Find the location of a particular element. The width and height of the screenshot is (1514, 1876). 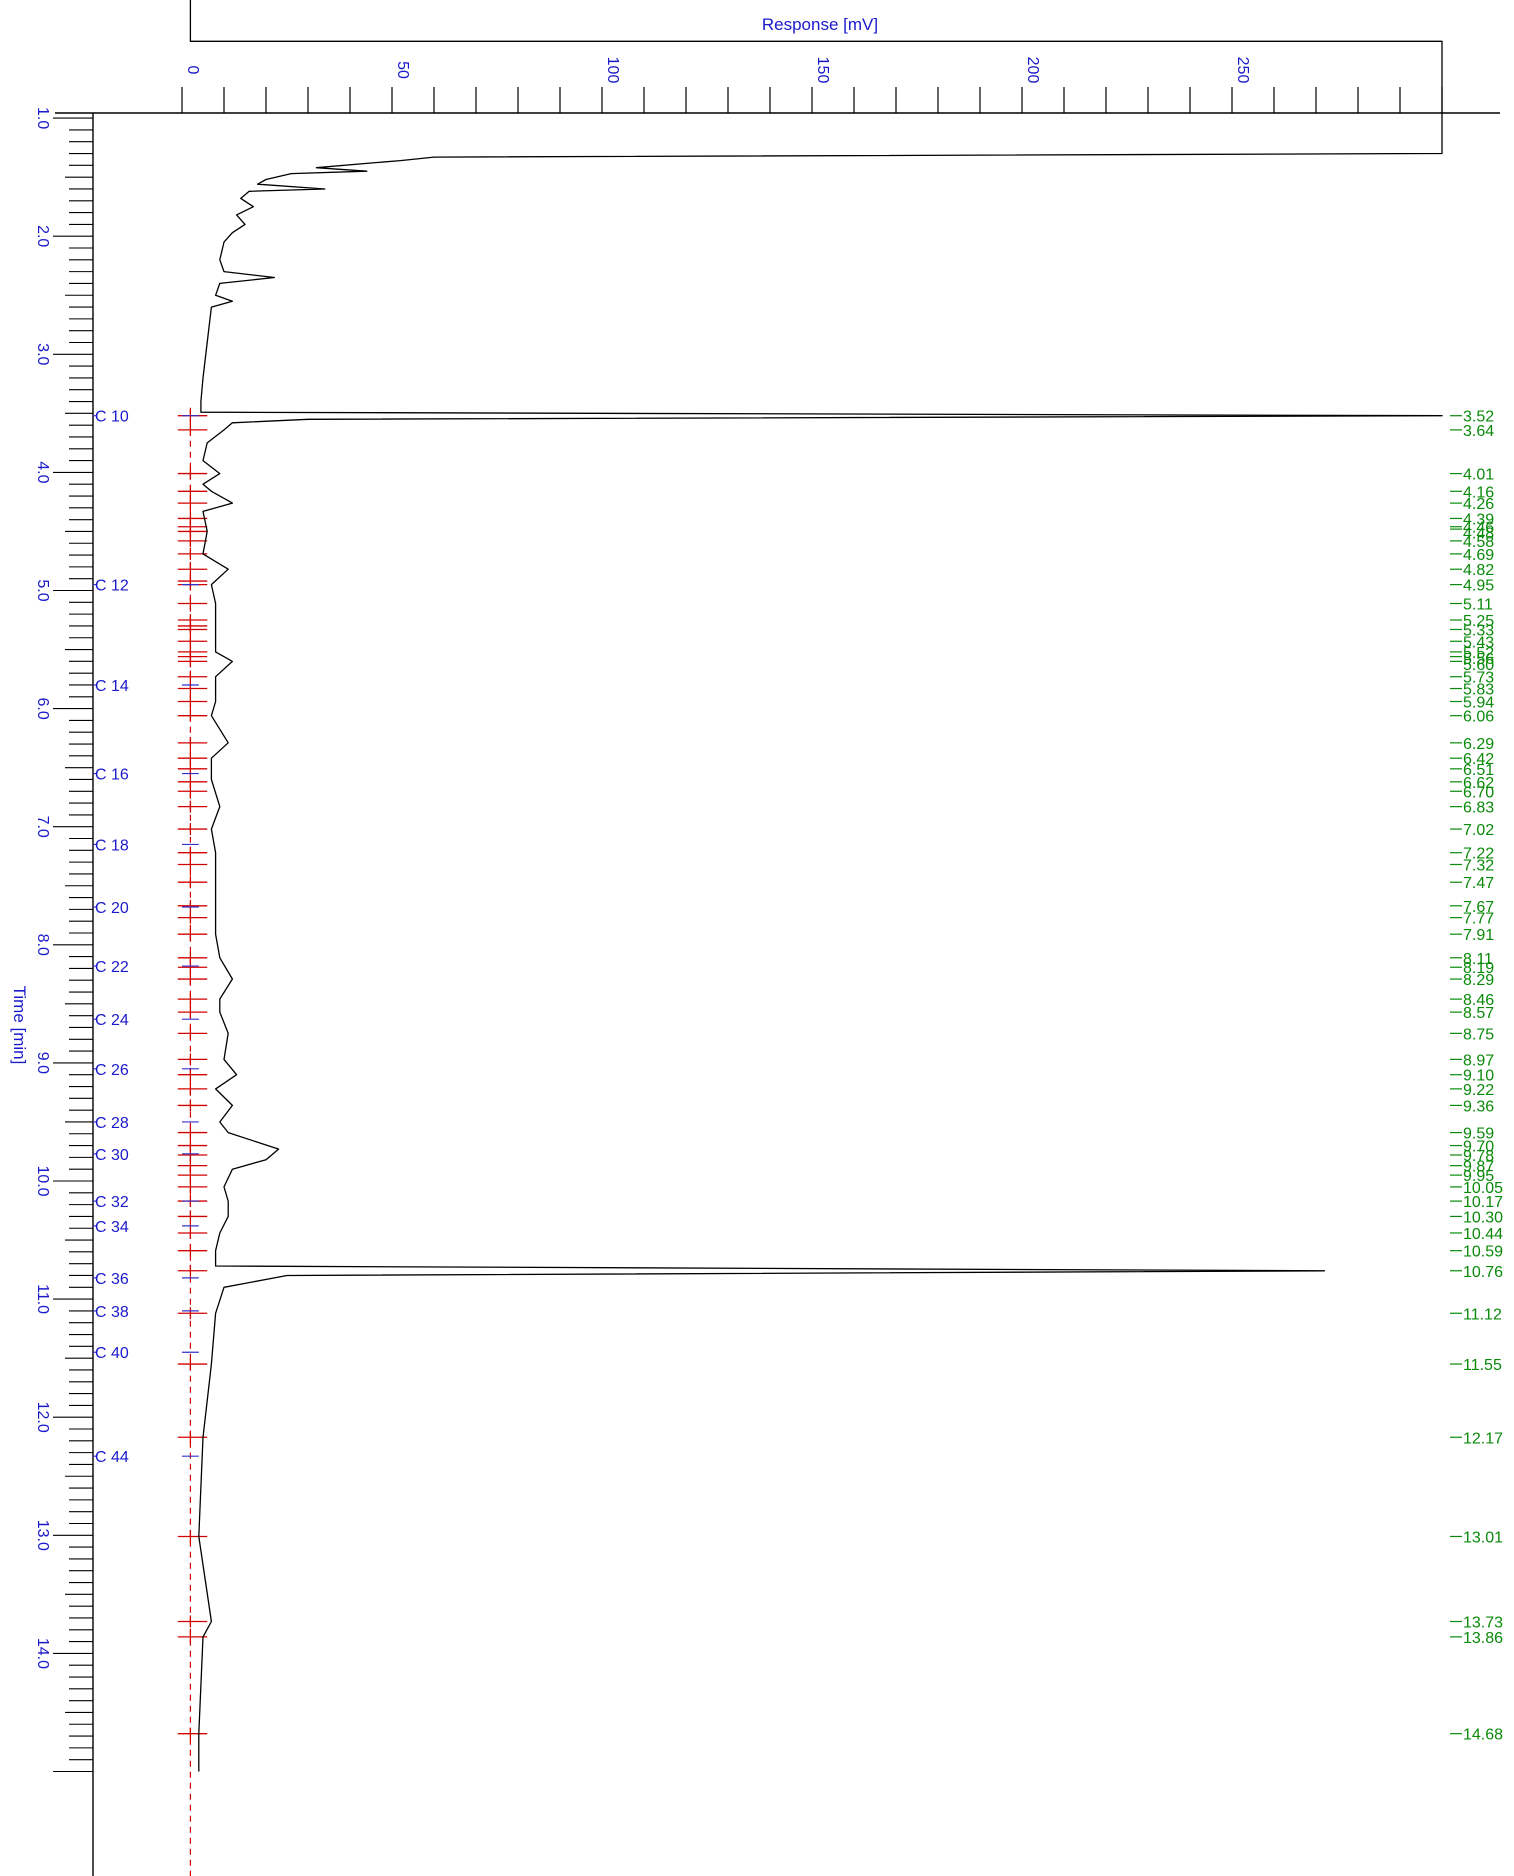

retention-label: 8.29 is located at coordinates (1478, 980).